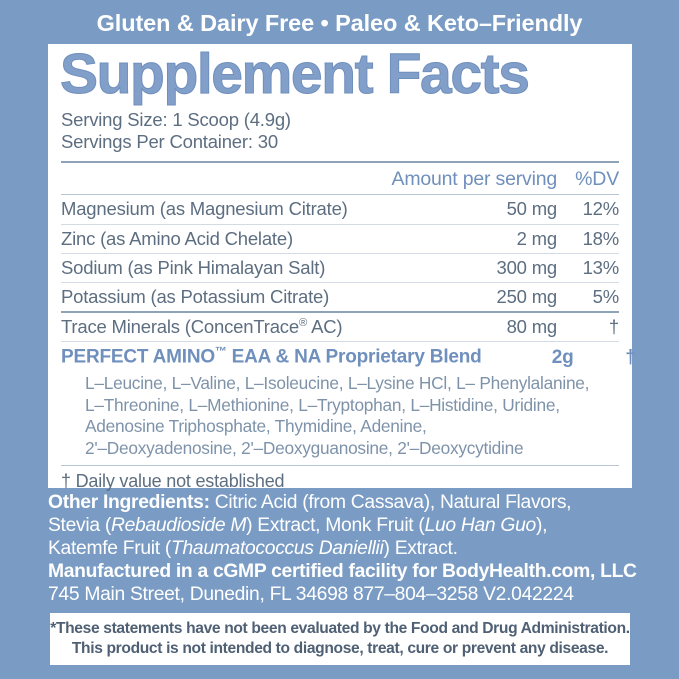 The width and height of the screenshot is (679, 679). Describe the element at coordinates (169, 142) in the screenshot. I see `servings-per-container-text: Servings Per Container: 30` at that location.